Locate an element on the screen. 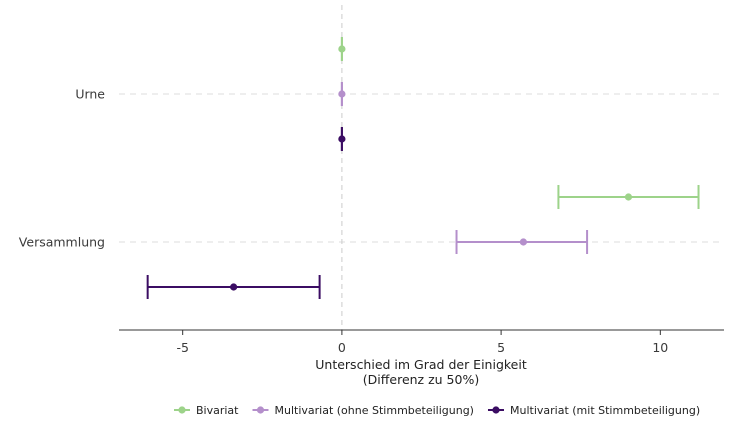 The image size is (730, 431). x-tick-label-1: 0 is located at coordinates (342, 347).